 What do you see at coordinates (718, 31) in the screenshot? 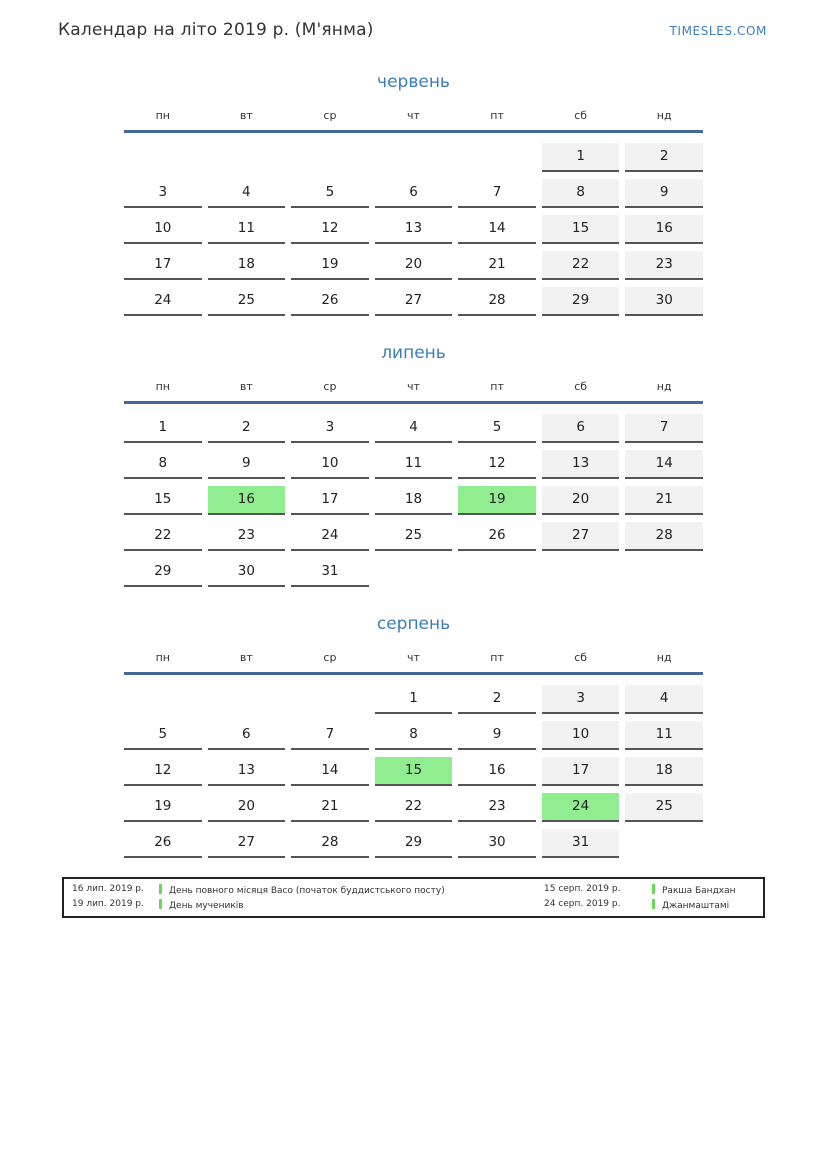
I see `site-link: TIMESLES.COM` at bounding box center [718, 31].